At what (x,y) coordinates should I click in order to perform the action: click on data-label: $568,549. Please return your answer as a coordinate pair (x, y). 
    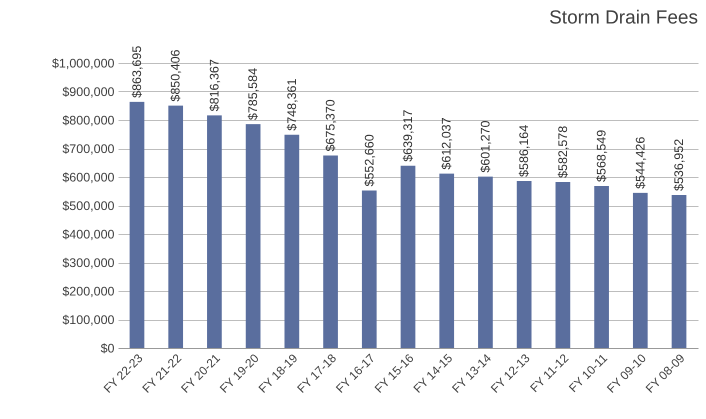
    Looking at the image, I should click on (601, 156).